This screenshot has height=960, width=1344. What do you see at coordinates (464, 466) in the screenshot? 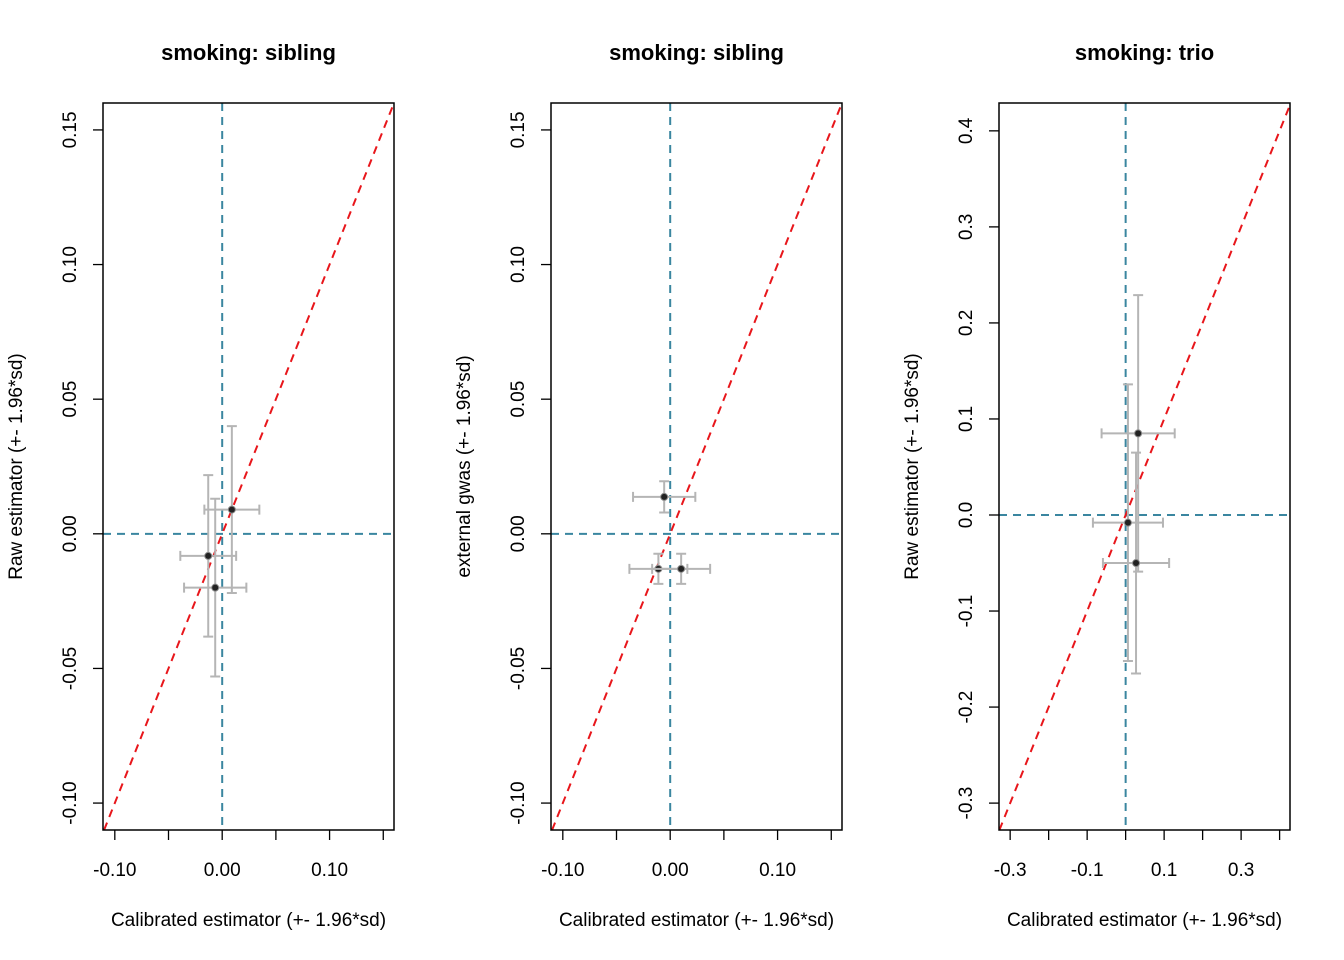
I see `y-axis-label: external gwas (+- 1.96*sd)` at bounding box center [464, 466].